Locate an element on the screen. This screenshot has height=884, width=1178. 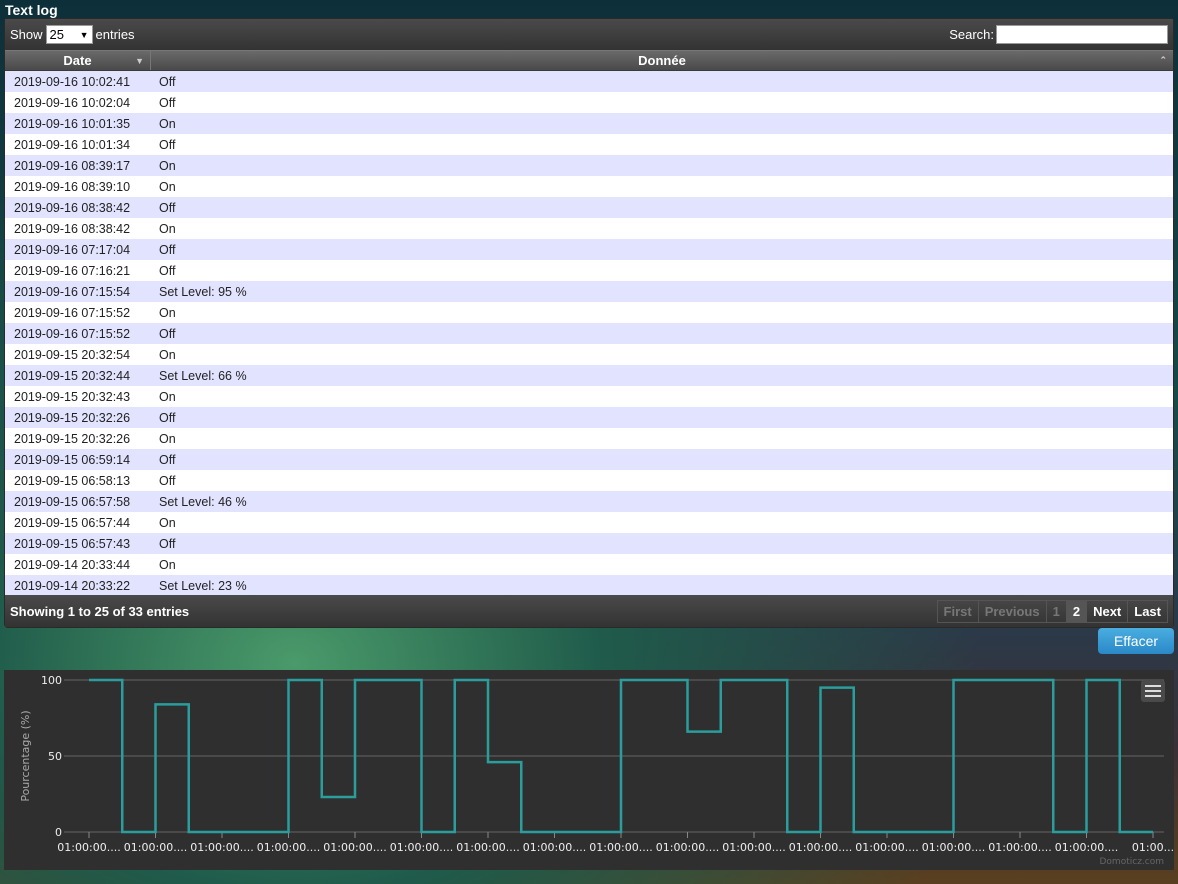
table-header: Date ▼ Donnée ⌃ is located at coordinates (589, 60).